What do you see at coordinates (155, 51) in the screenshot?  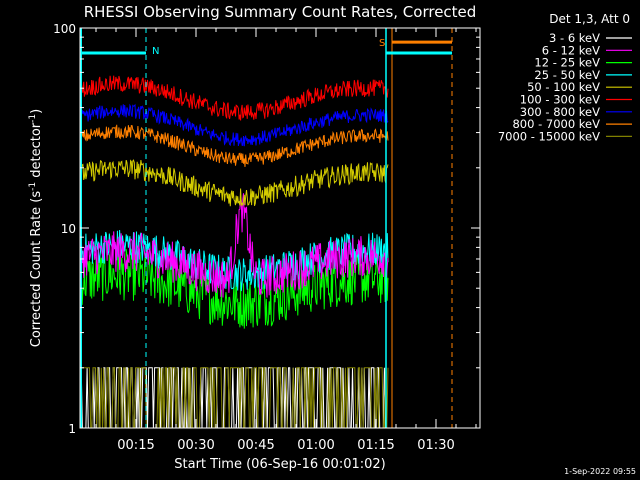 I see `marker-label-n: N` at bounding box center [155, 51].